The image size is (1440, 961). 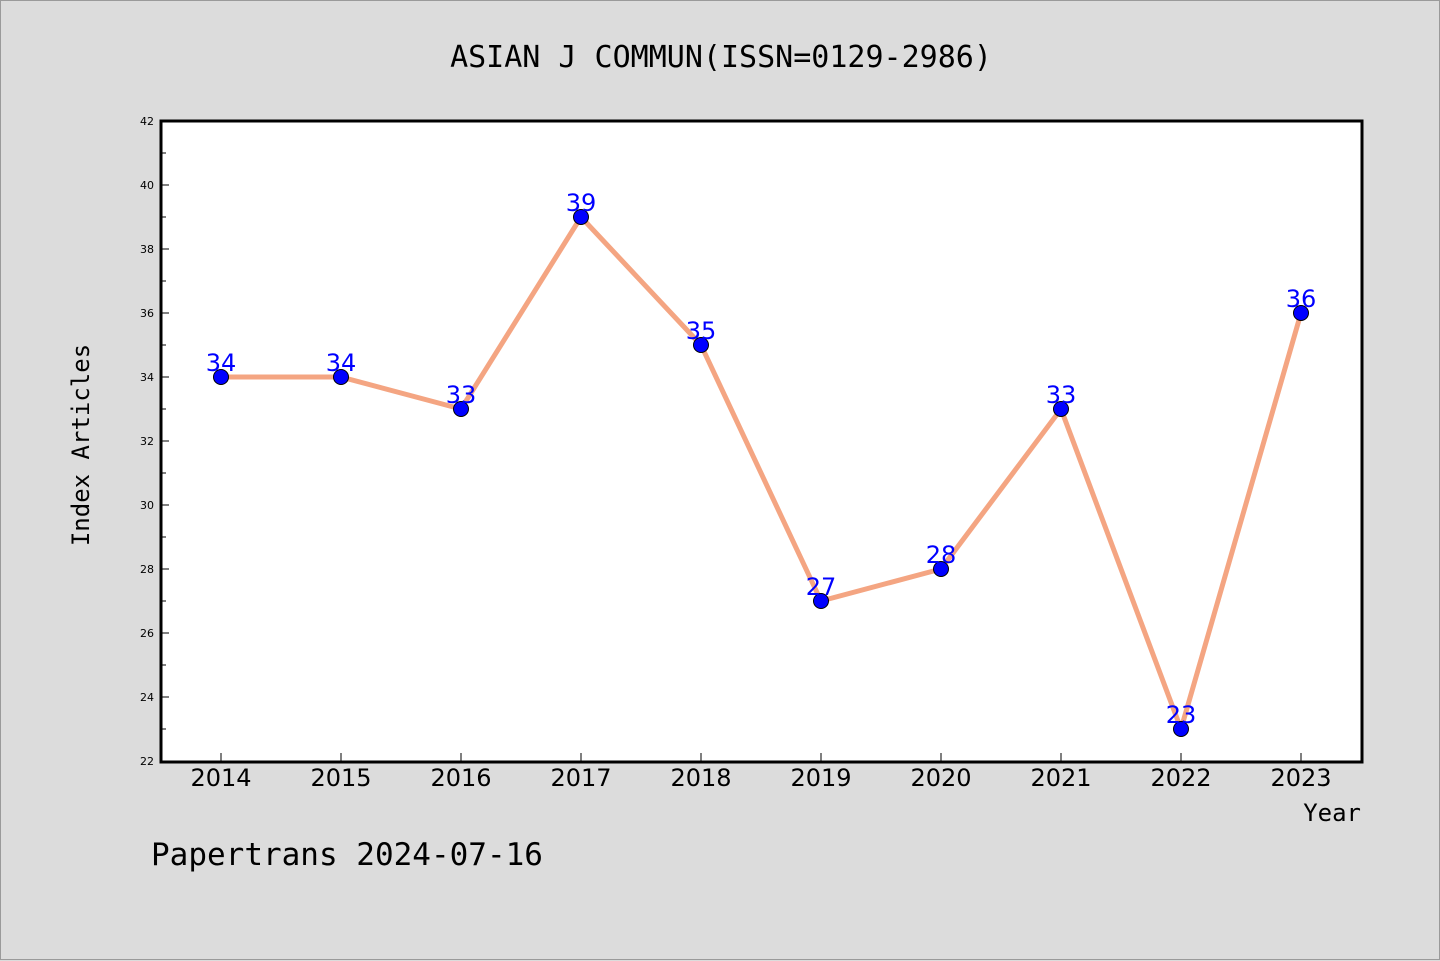 I want to click on data-label: 27, so click(x=821, y=587).